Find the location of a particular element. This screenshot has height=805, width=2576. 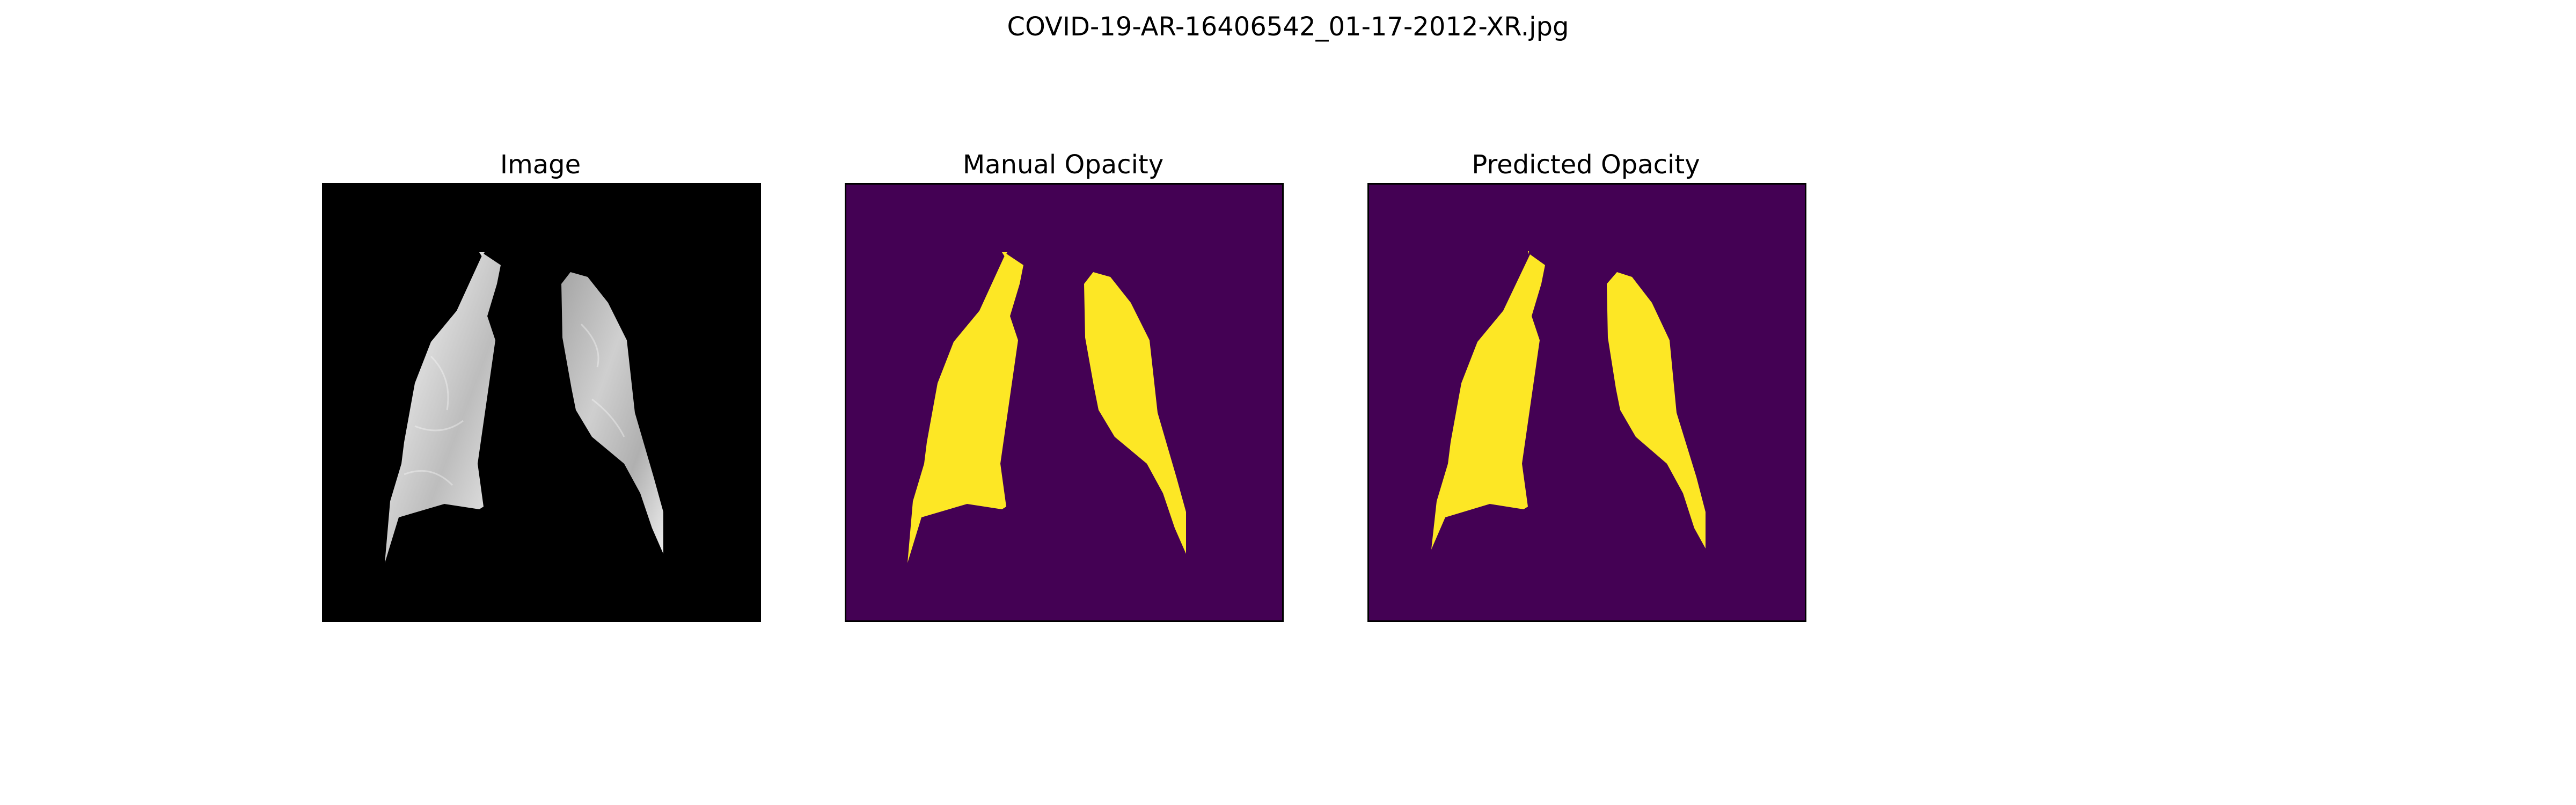

xray-image-frame is located at coordinates (541, 402).